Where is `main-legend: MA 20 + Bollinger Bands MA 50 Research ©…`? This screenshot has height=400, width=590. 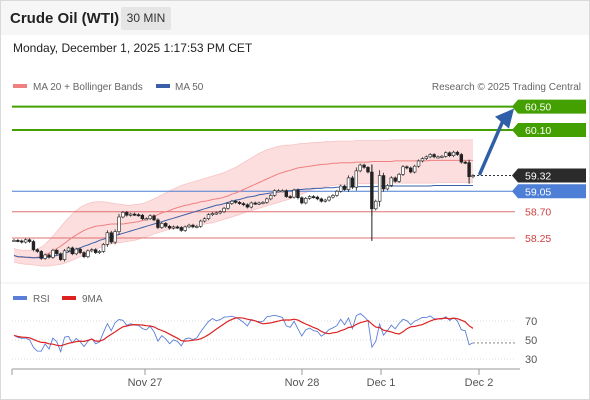 main-legend: MA 20 + Bollinger Bands MA 50 Research ©… is located at coordinates (297, 87).